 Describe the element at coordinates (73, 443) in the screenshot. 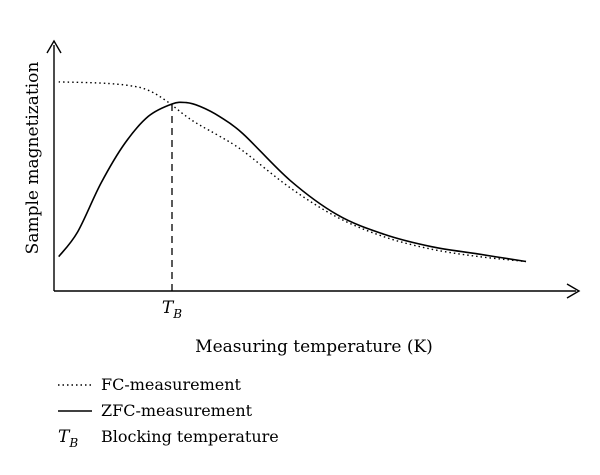

I see `legend-tb-symbol-sub: B` at that location.